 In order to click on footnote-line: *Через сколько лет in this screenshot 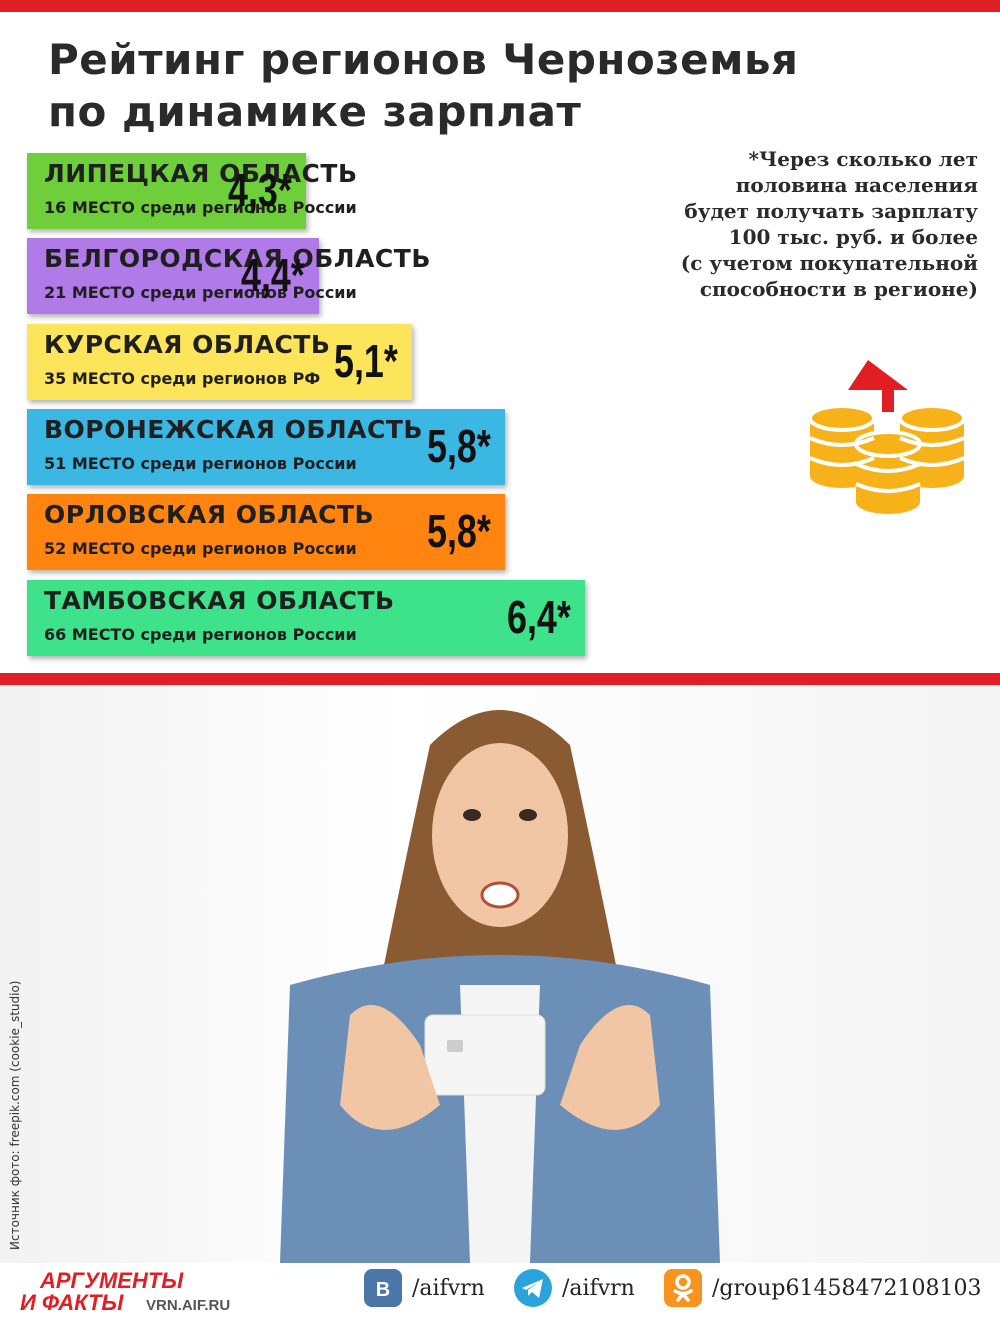, I will do `click(863, 159)`.